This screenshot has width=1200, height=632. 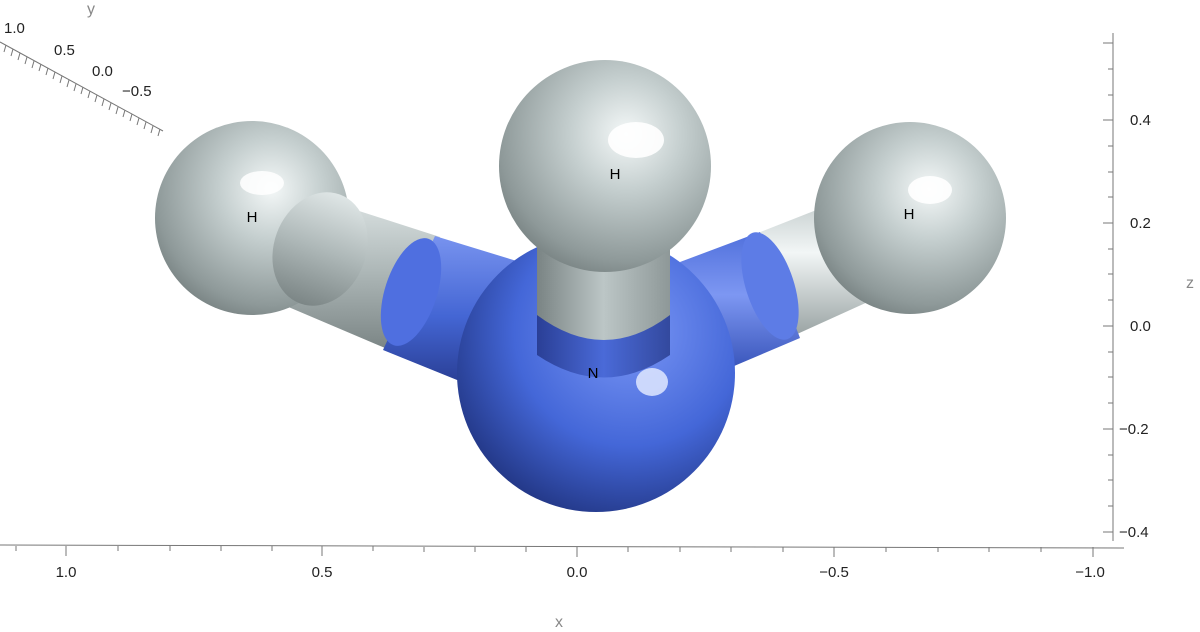 What do you see at coordinates (1148, 287) in the screenshot?
I see `z-axis: 0.4 0.2 0.0 −0.2 −0.4 z` at bounding box center [1148, 287].